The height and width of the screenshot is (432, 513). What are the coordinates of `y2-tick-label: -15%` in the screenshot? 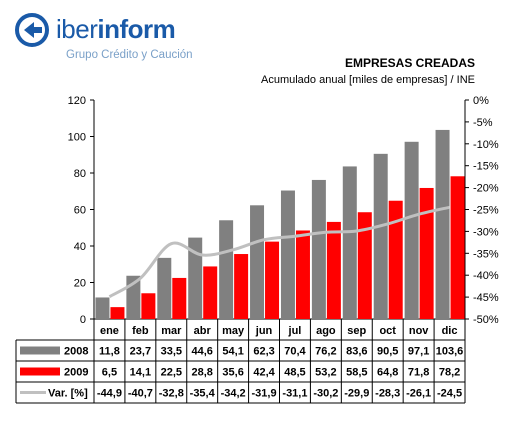 It's located at (486, 167).